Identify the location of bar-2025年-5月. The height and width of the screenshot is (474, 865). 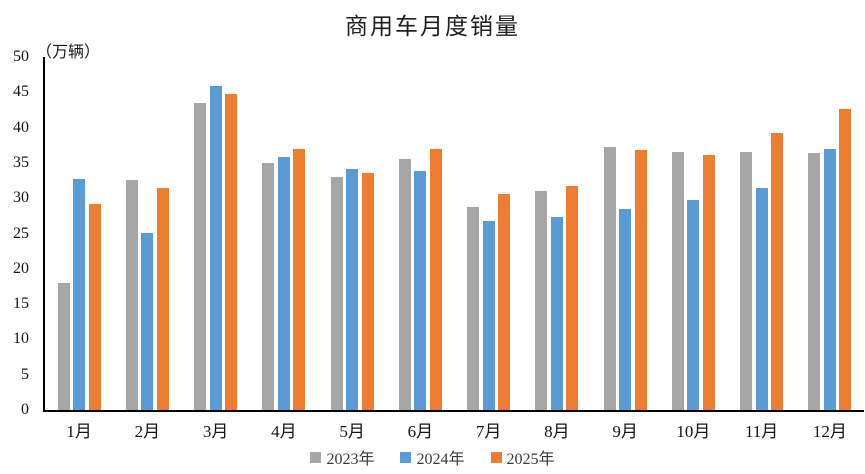
(367, 291).